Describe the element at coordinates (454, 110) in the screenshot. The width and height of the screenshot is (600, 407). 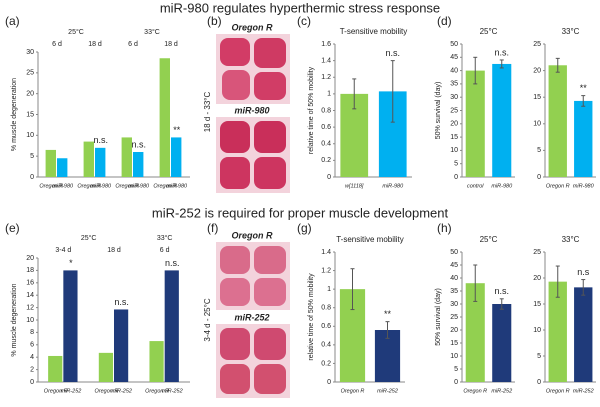
I see `y-tick-label: 25` at that location.